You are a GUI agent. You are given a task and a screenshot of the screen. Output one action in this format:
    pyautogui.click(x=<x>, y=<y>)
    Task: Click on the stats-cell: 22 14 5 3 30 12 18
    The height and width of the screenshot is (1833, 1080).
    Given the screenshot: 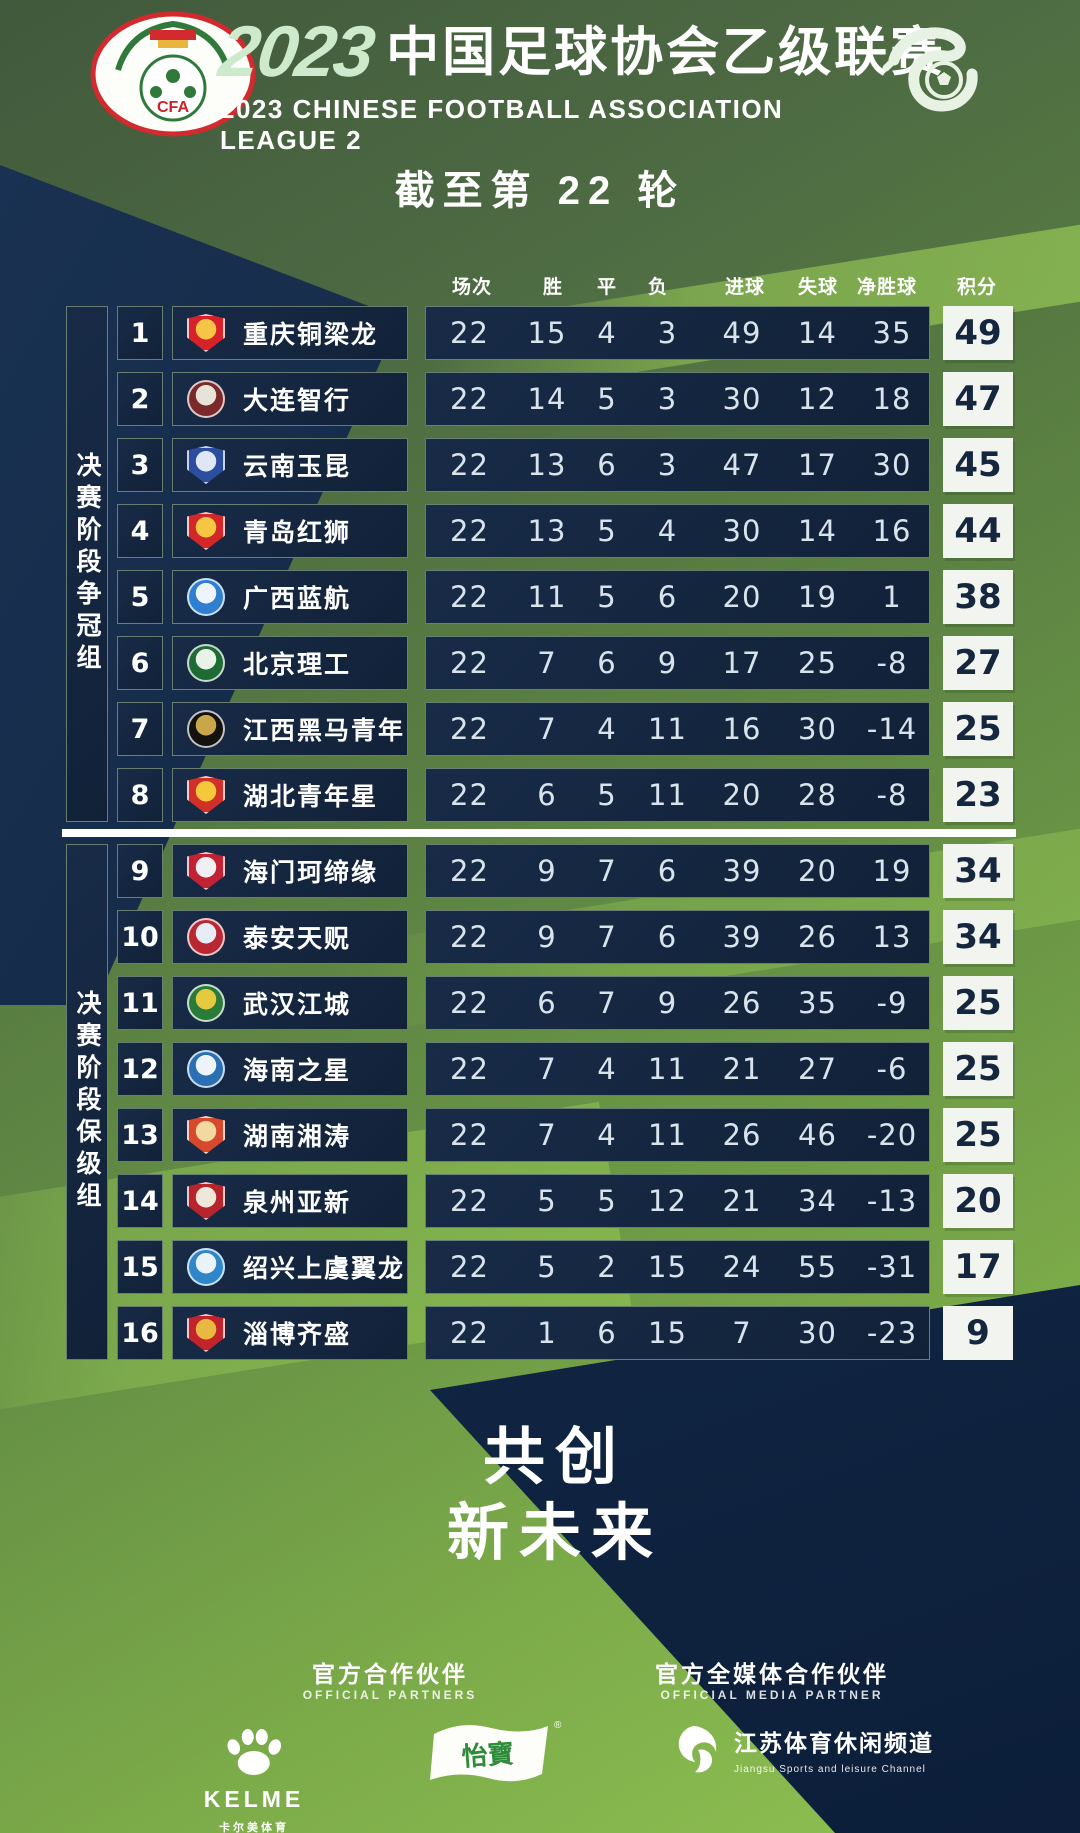 What is the action you would take?
    pyautogui.click(x=677, y=399)
    